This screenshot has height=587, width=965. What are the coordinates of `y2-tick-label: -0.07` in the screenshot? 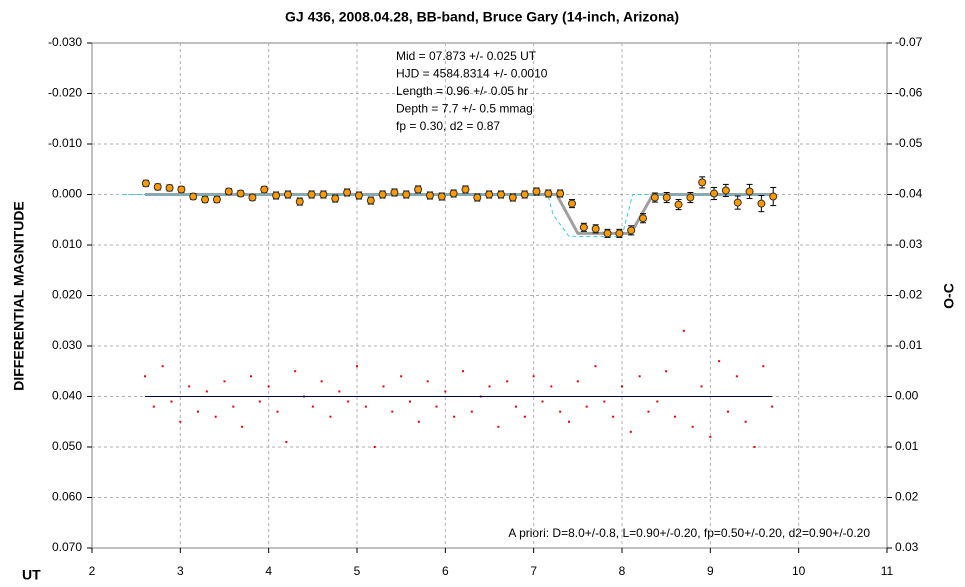 It's located at (909, 42).